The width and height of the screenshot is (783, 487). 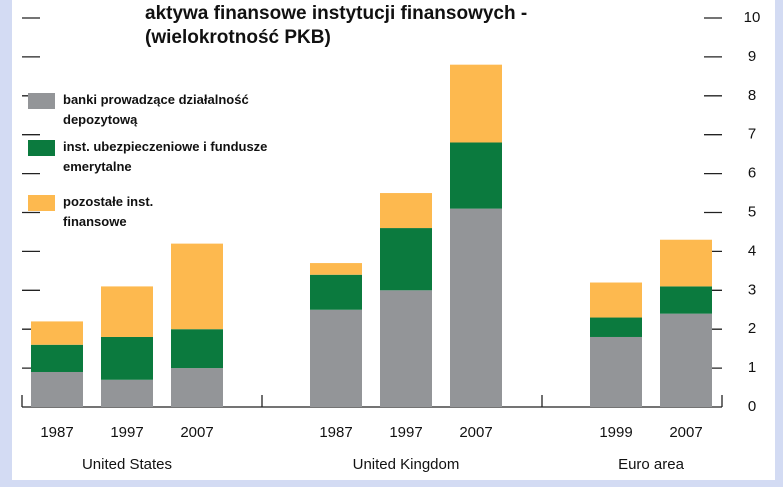 I want to click on y-tick-label: 9, so click(x=752, y=56).